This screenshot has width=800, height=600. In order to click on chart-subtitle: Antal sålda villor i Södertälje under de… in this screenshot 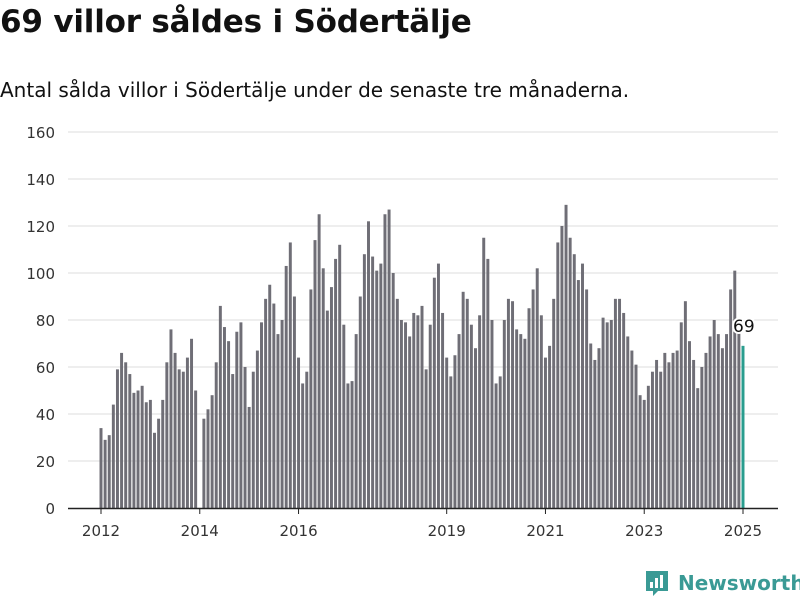, I will do `click(315, 90)`.